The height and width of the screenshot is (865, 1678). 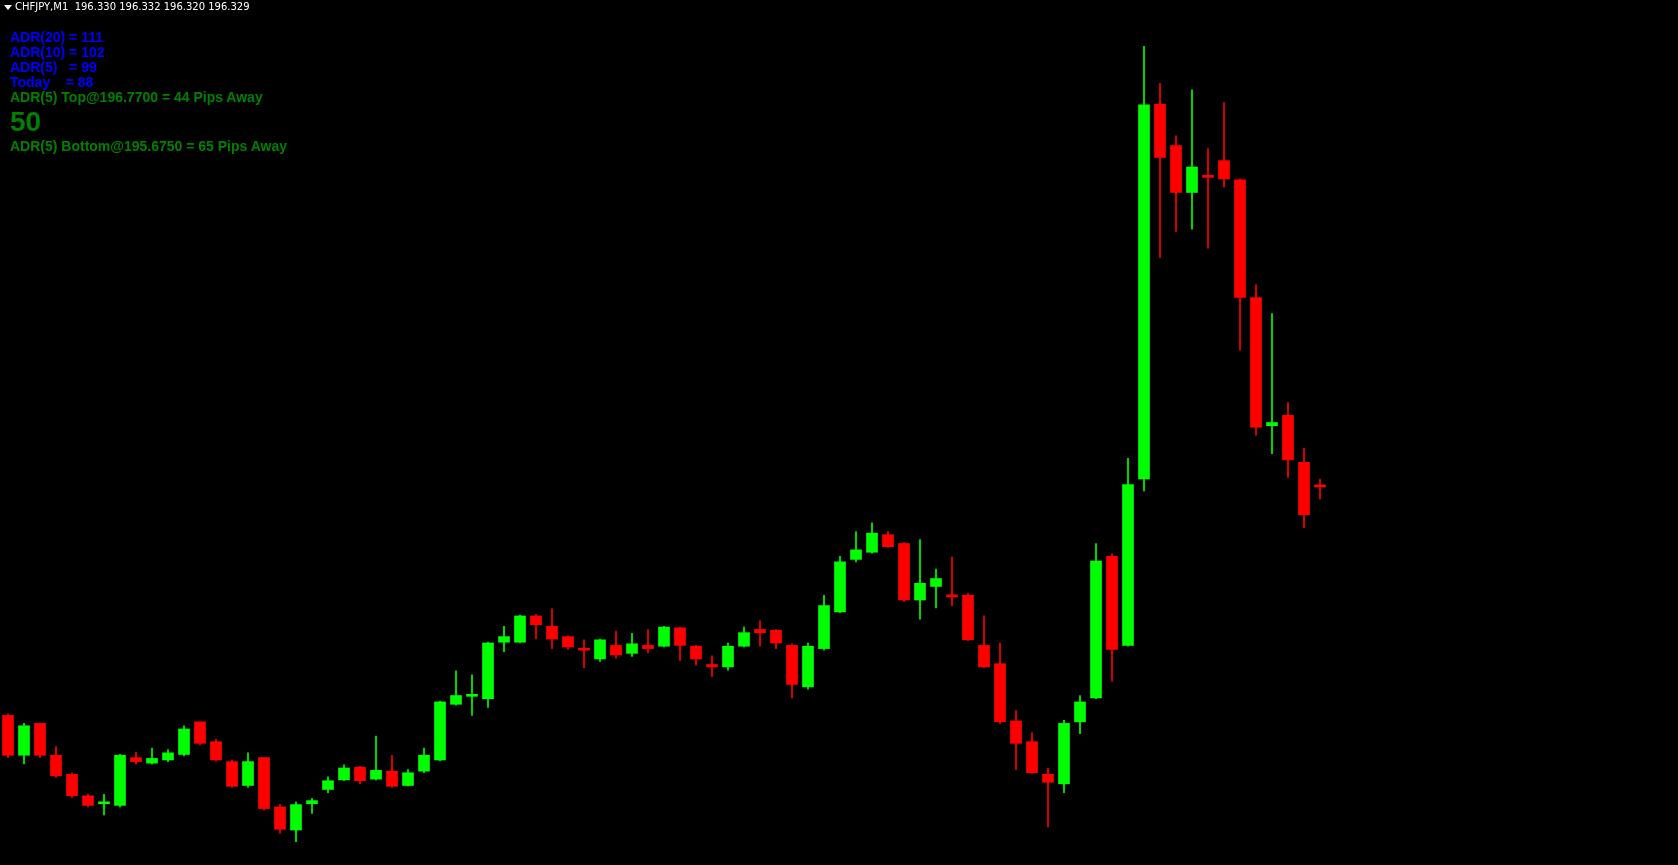 I want to click on annotation: 50, so click(x=26, y=122).